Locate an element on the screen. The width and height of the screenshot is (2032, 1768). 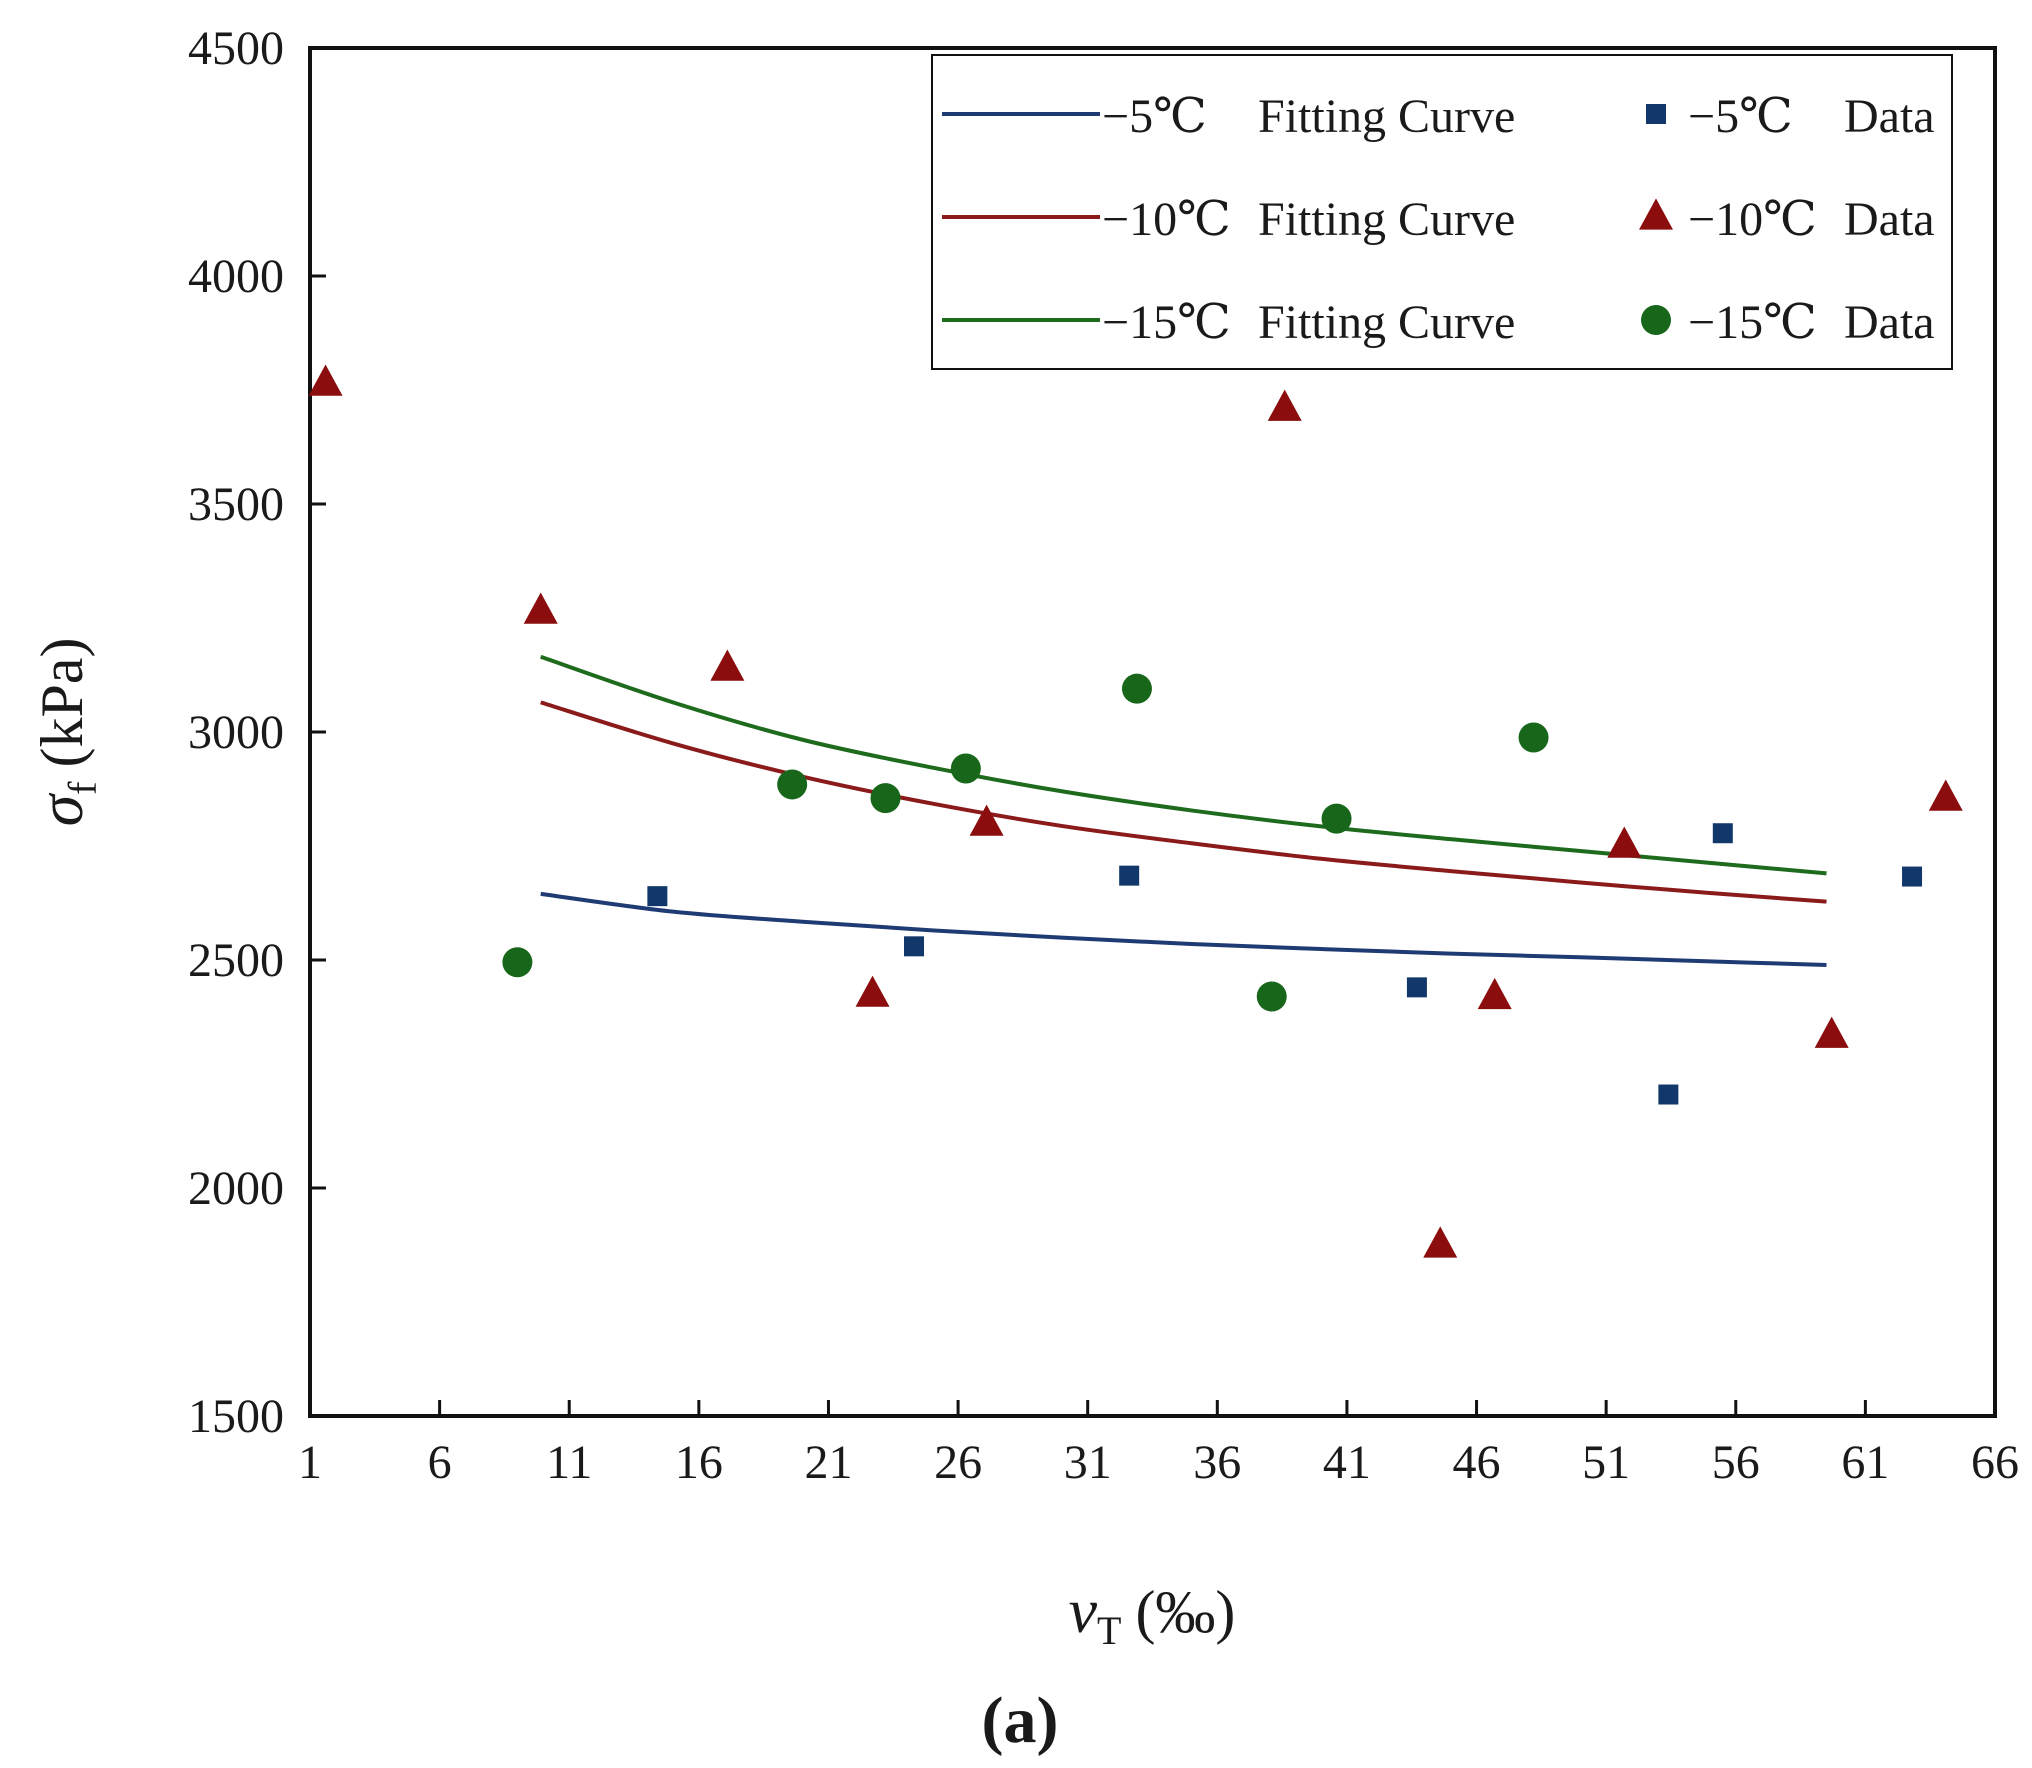
x-axis-title: vT (‰) is located at coordinates (1152, 1614).